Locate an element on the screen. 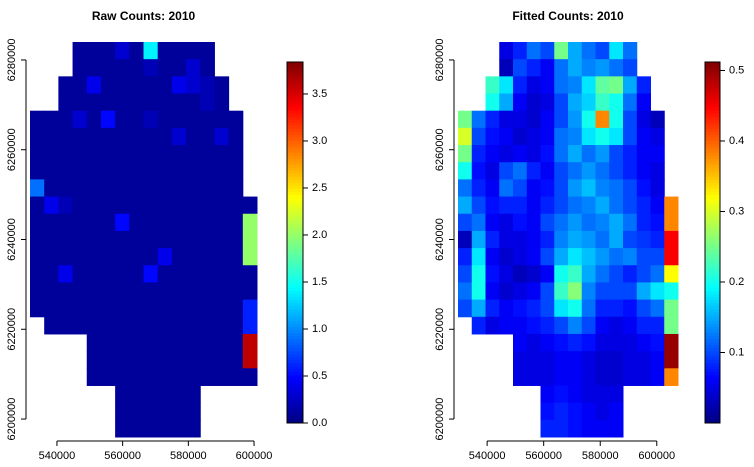  y-tick-label: 6220000 is located at coordinates (12, 329).